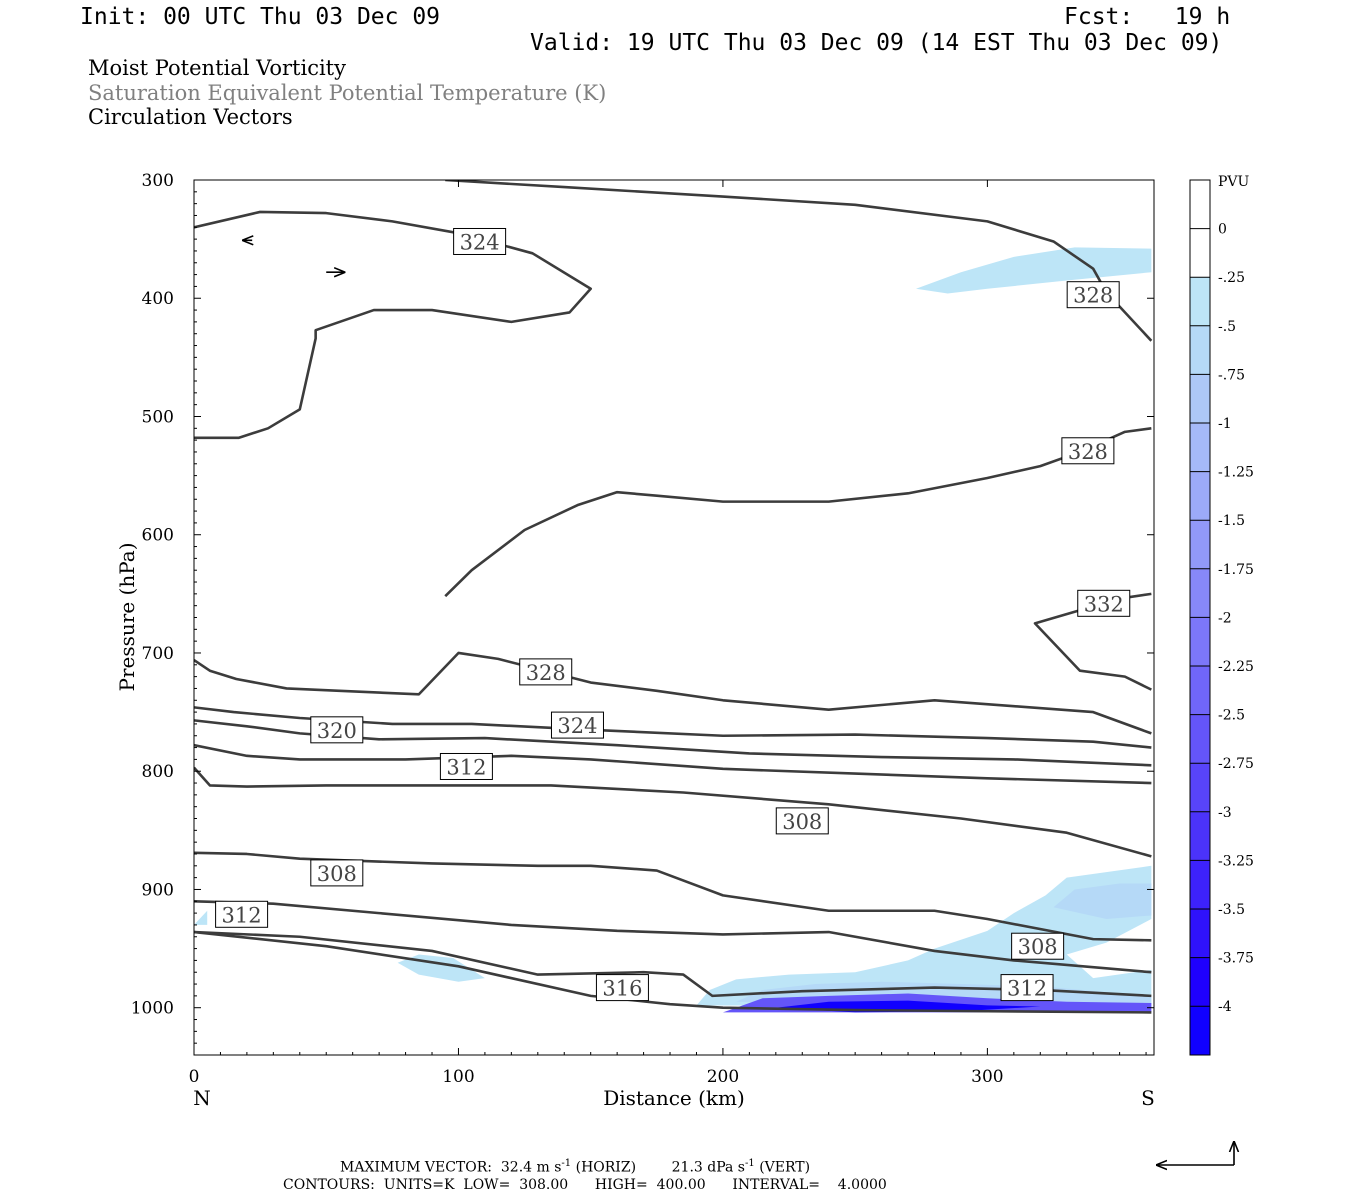  What do you see at coordinates (1231, 375) in the screenshot?
I see `colorbar-label: -.75` at bounding box center [1231, 375].